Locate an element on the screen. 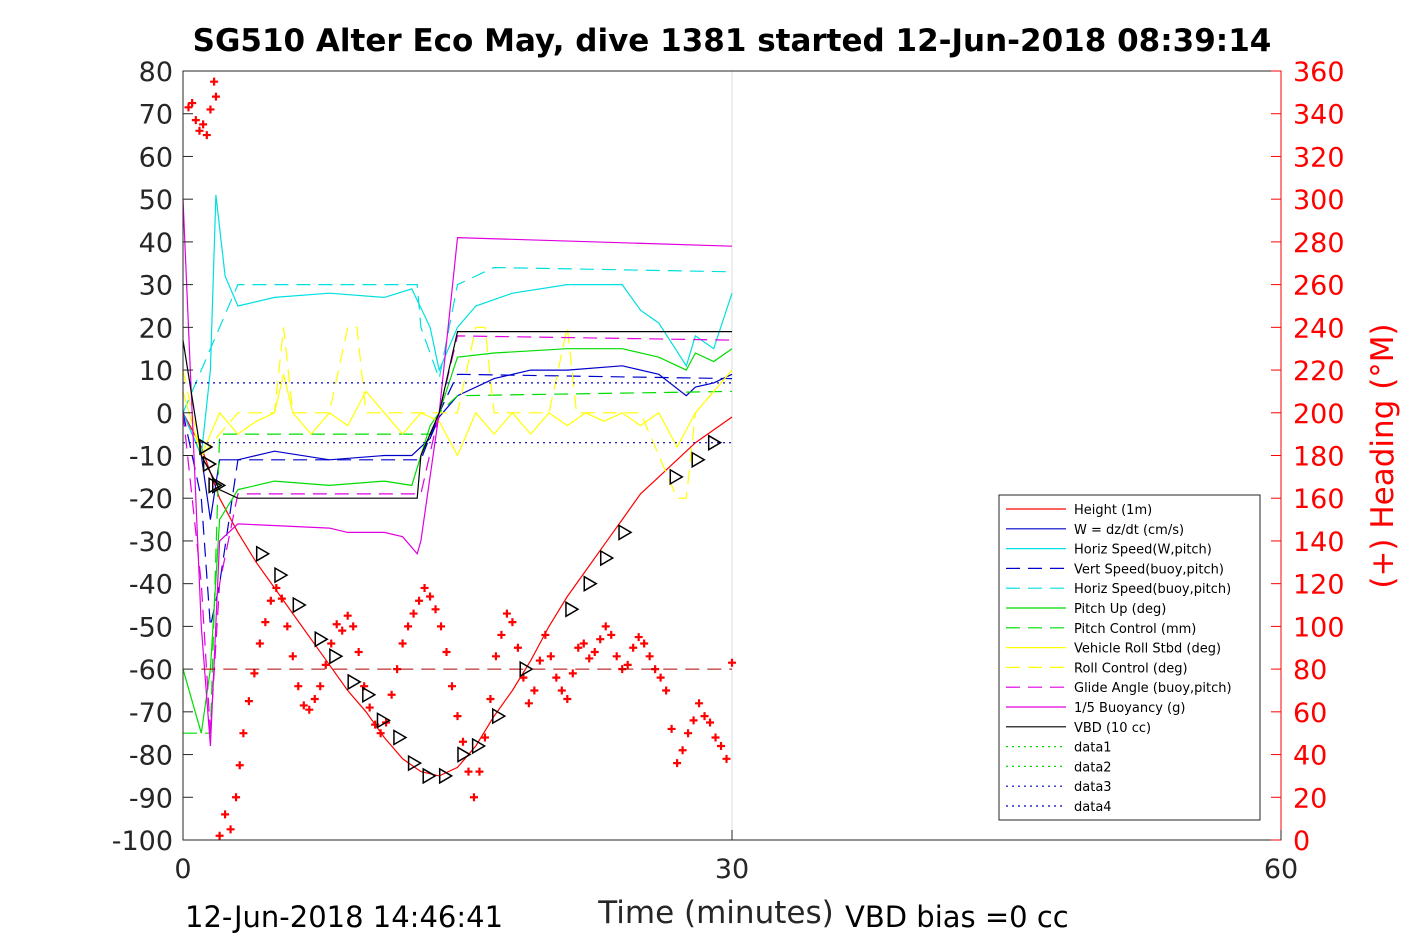 The image size is (1417, 945). legend-label: Pitch Control (mm) is located at coordinates (1135, 629).